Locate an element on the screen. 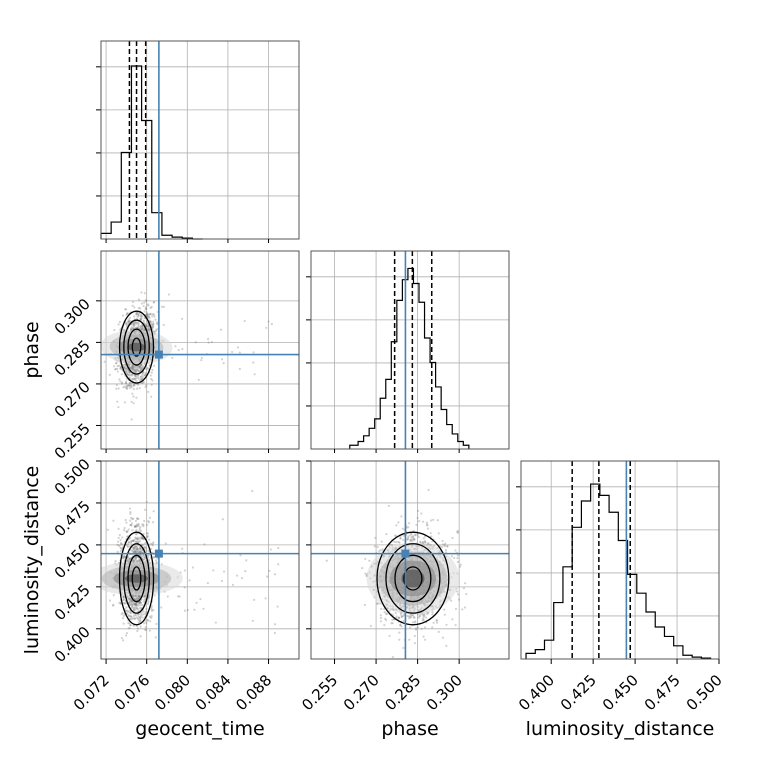  hist-step-line is located at coordinates (151, 152).